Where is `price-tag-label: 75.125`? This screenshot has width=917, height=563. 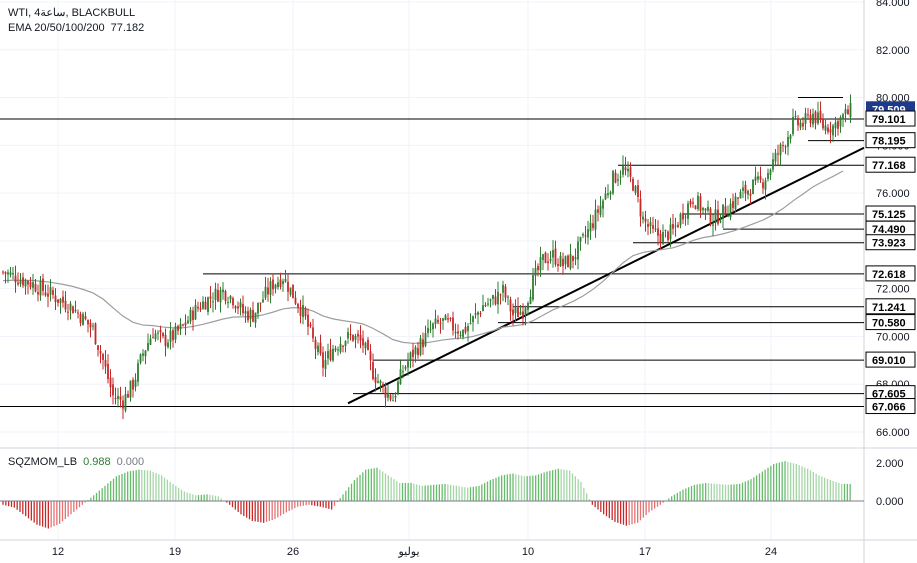 price-tag-label: 75.125 is located at coordinates (889, 215).